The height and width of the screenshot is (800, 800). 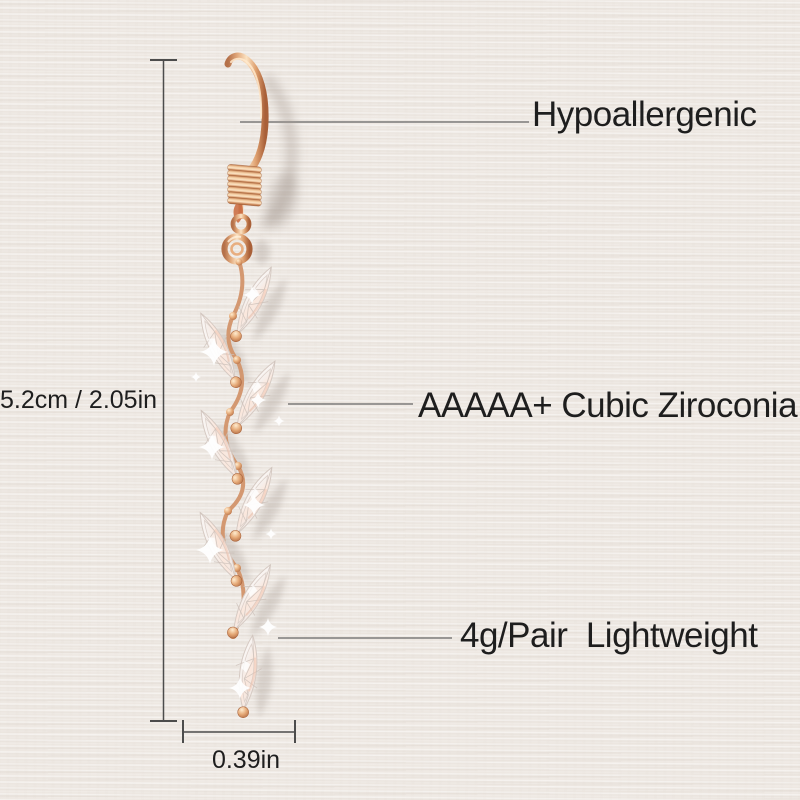 I want to click on connector-ring, so click(x=237, y=249).